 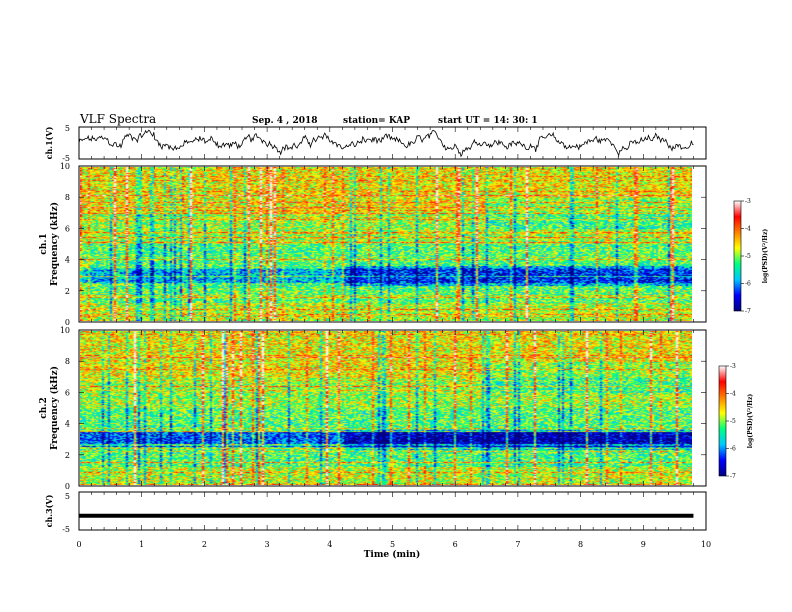 What do you see at coordinates (517, 544) in the screenshot?
I see `x-tick-label: 7` at bounding box center [517, 544].